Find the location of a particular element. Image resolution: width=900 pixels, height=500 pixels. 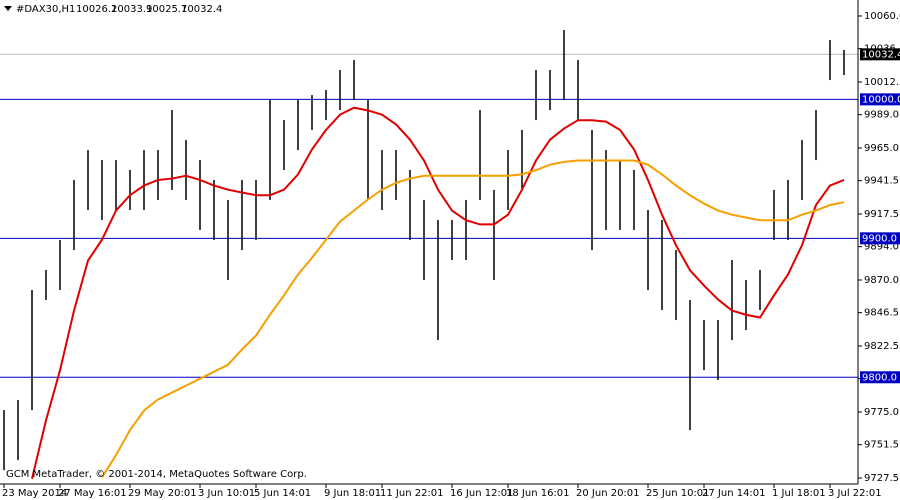

header-open: 10026.2 is located at coordinates (96, 9).